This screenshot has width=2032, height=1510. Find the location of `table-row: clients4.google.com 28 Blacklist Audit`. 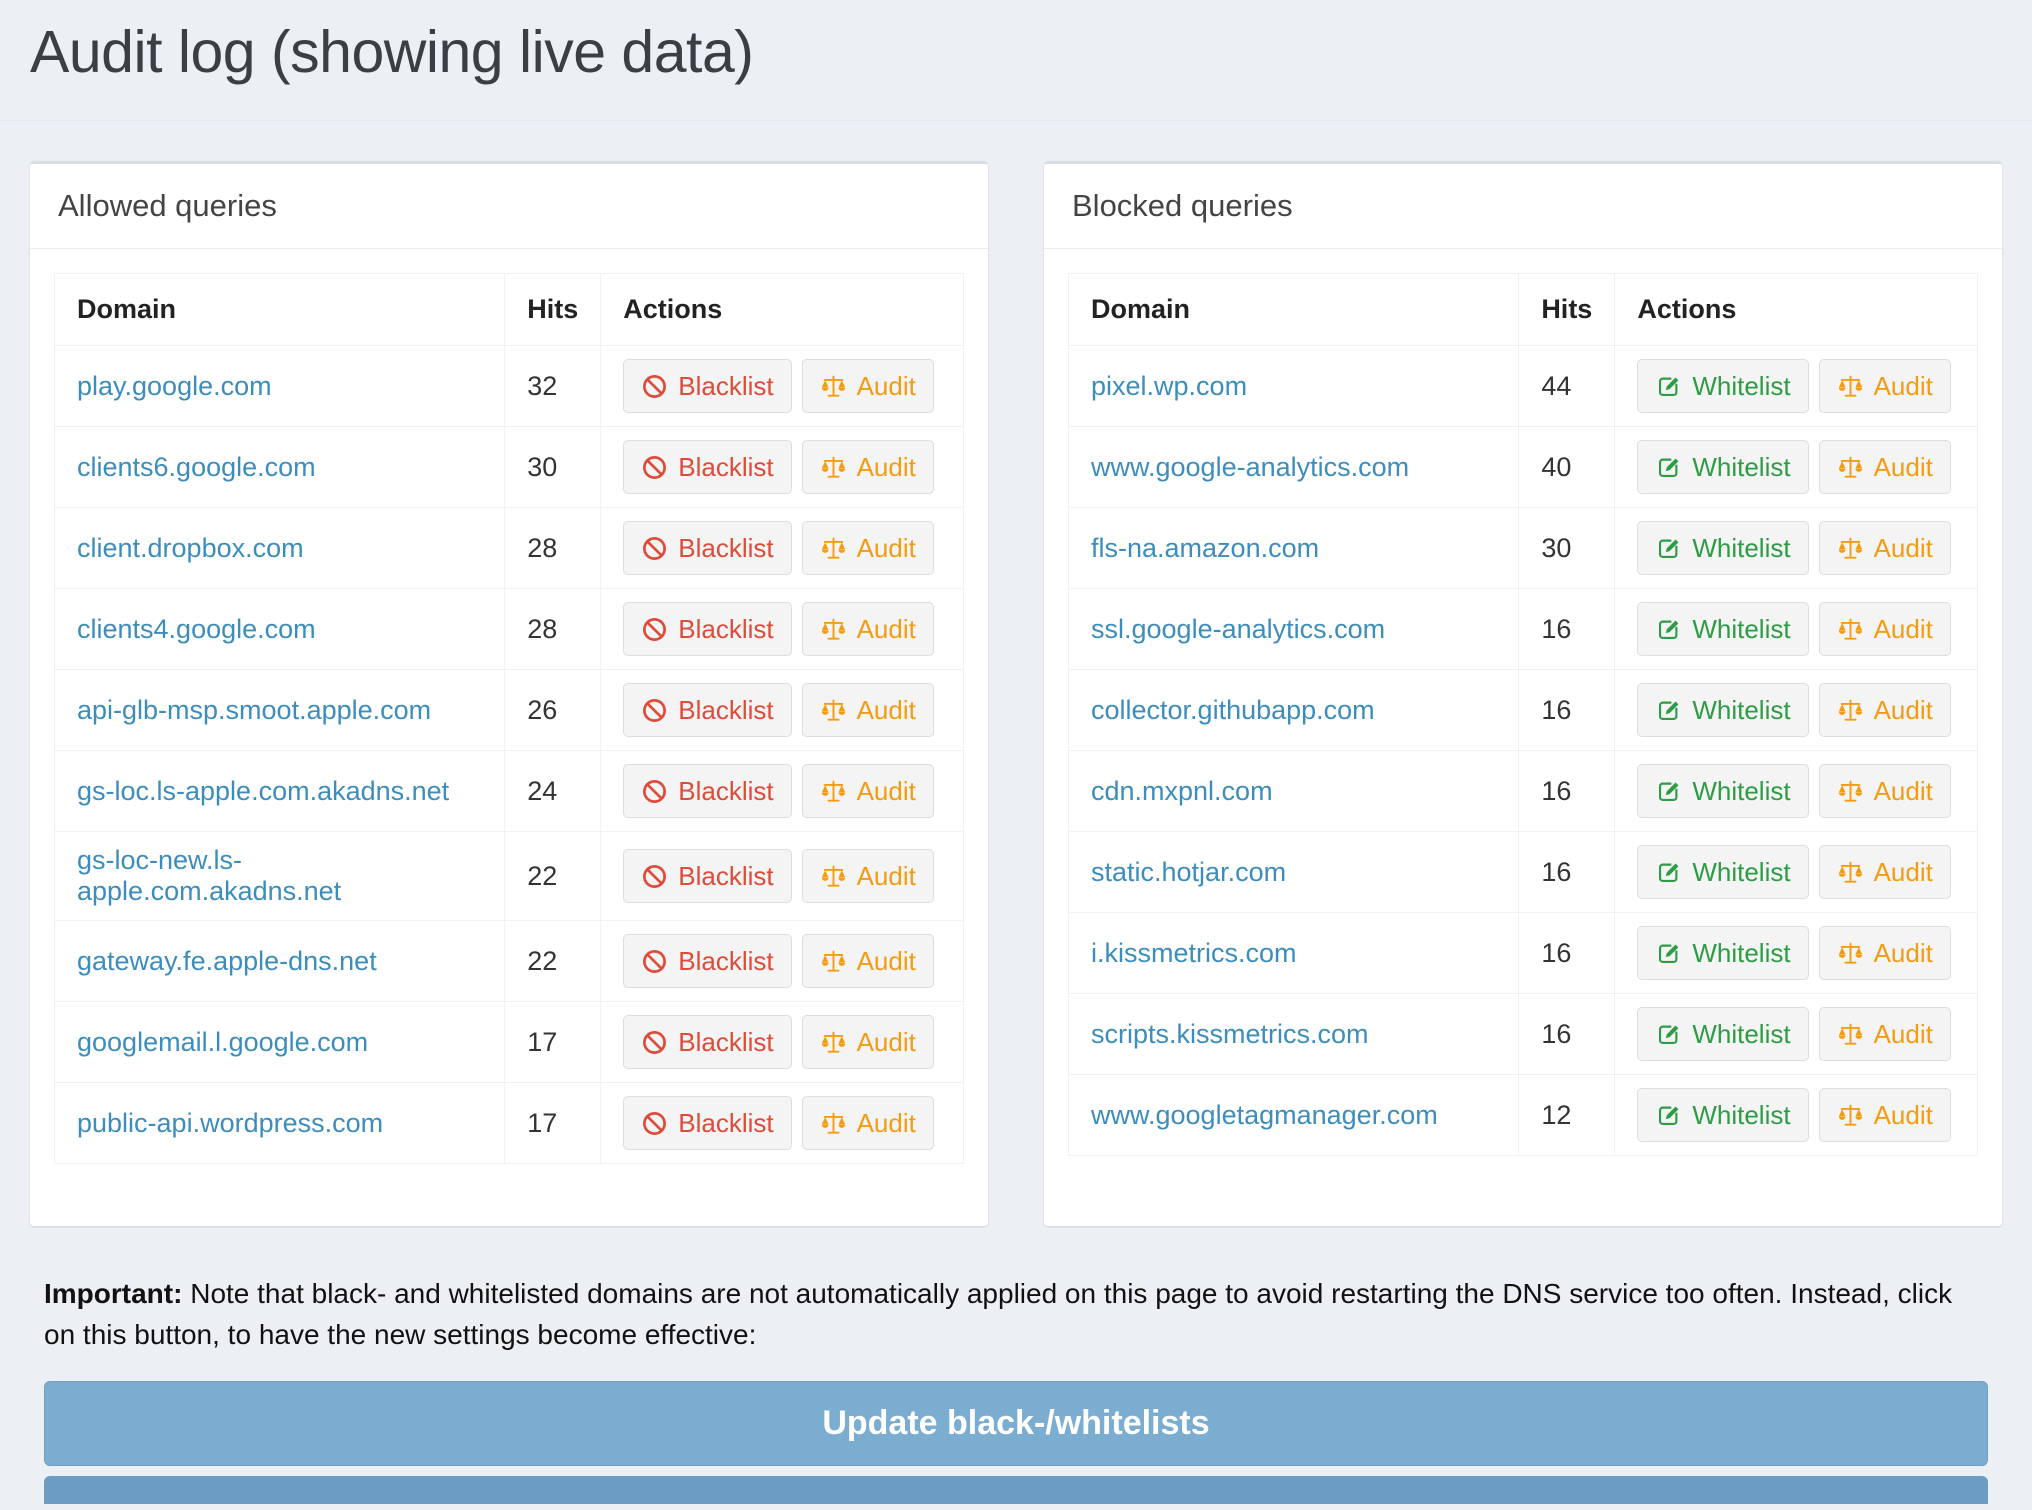

table-row: clients4.google.com 28 Blacklist Audit is located at coordinates (508, 629).